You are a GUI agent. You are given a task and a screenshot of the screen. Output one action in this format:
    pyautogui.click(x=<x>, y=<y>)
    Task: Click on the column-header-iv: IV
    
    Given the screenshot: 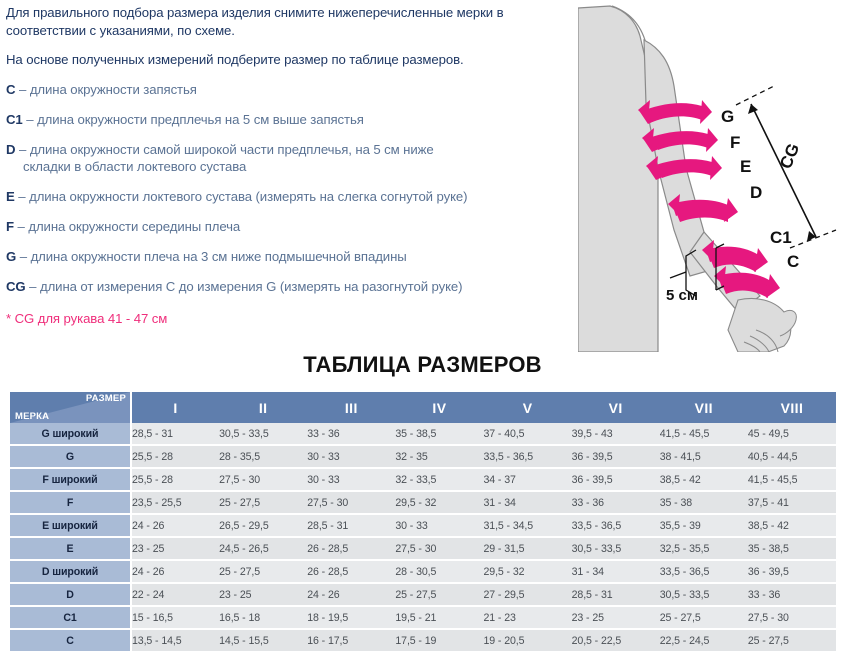 What is the action you would take?
    pyautogui.click(x=439, y=407)
    